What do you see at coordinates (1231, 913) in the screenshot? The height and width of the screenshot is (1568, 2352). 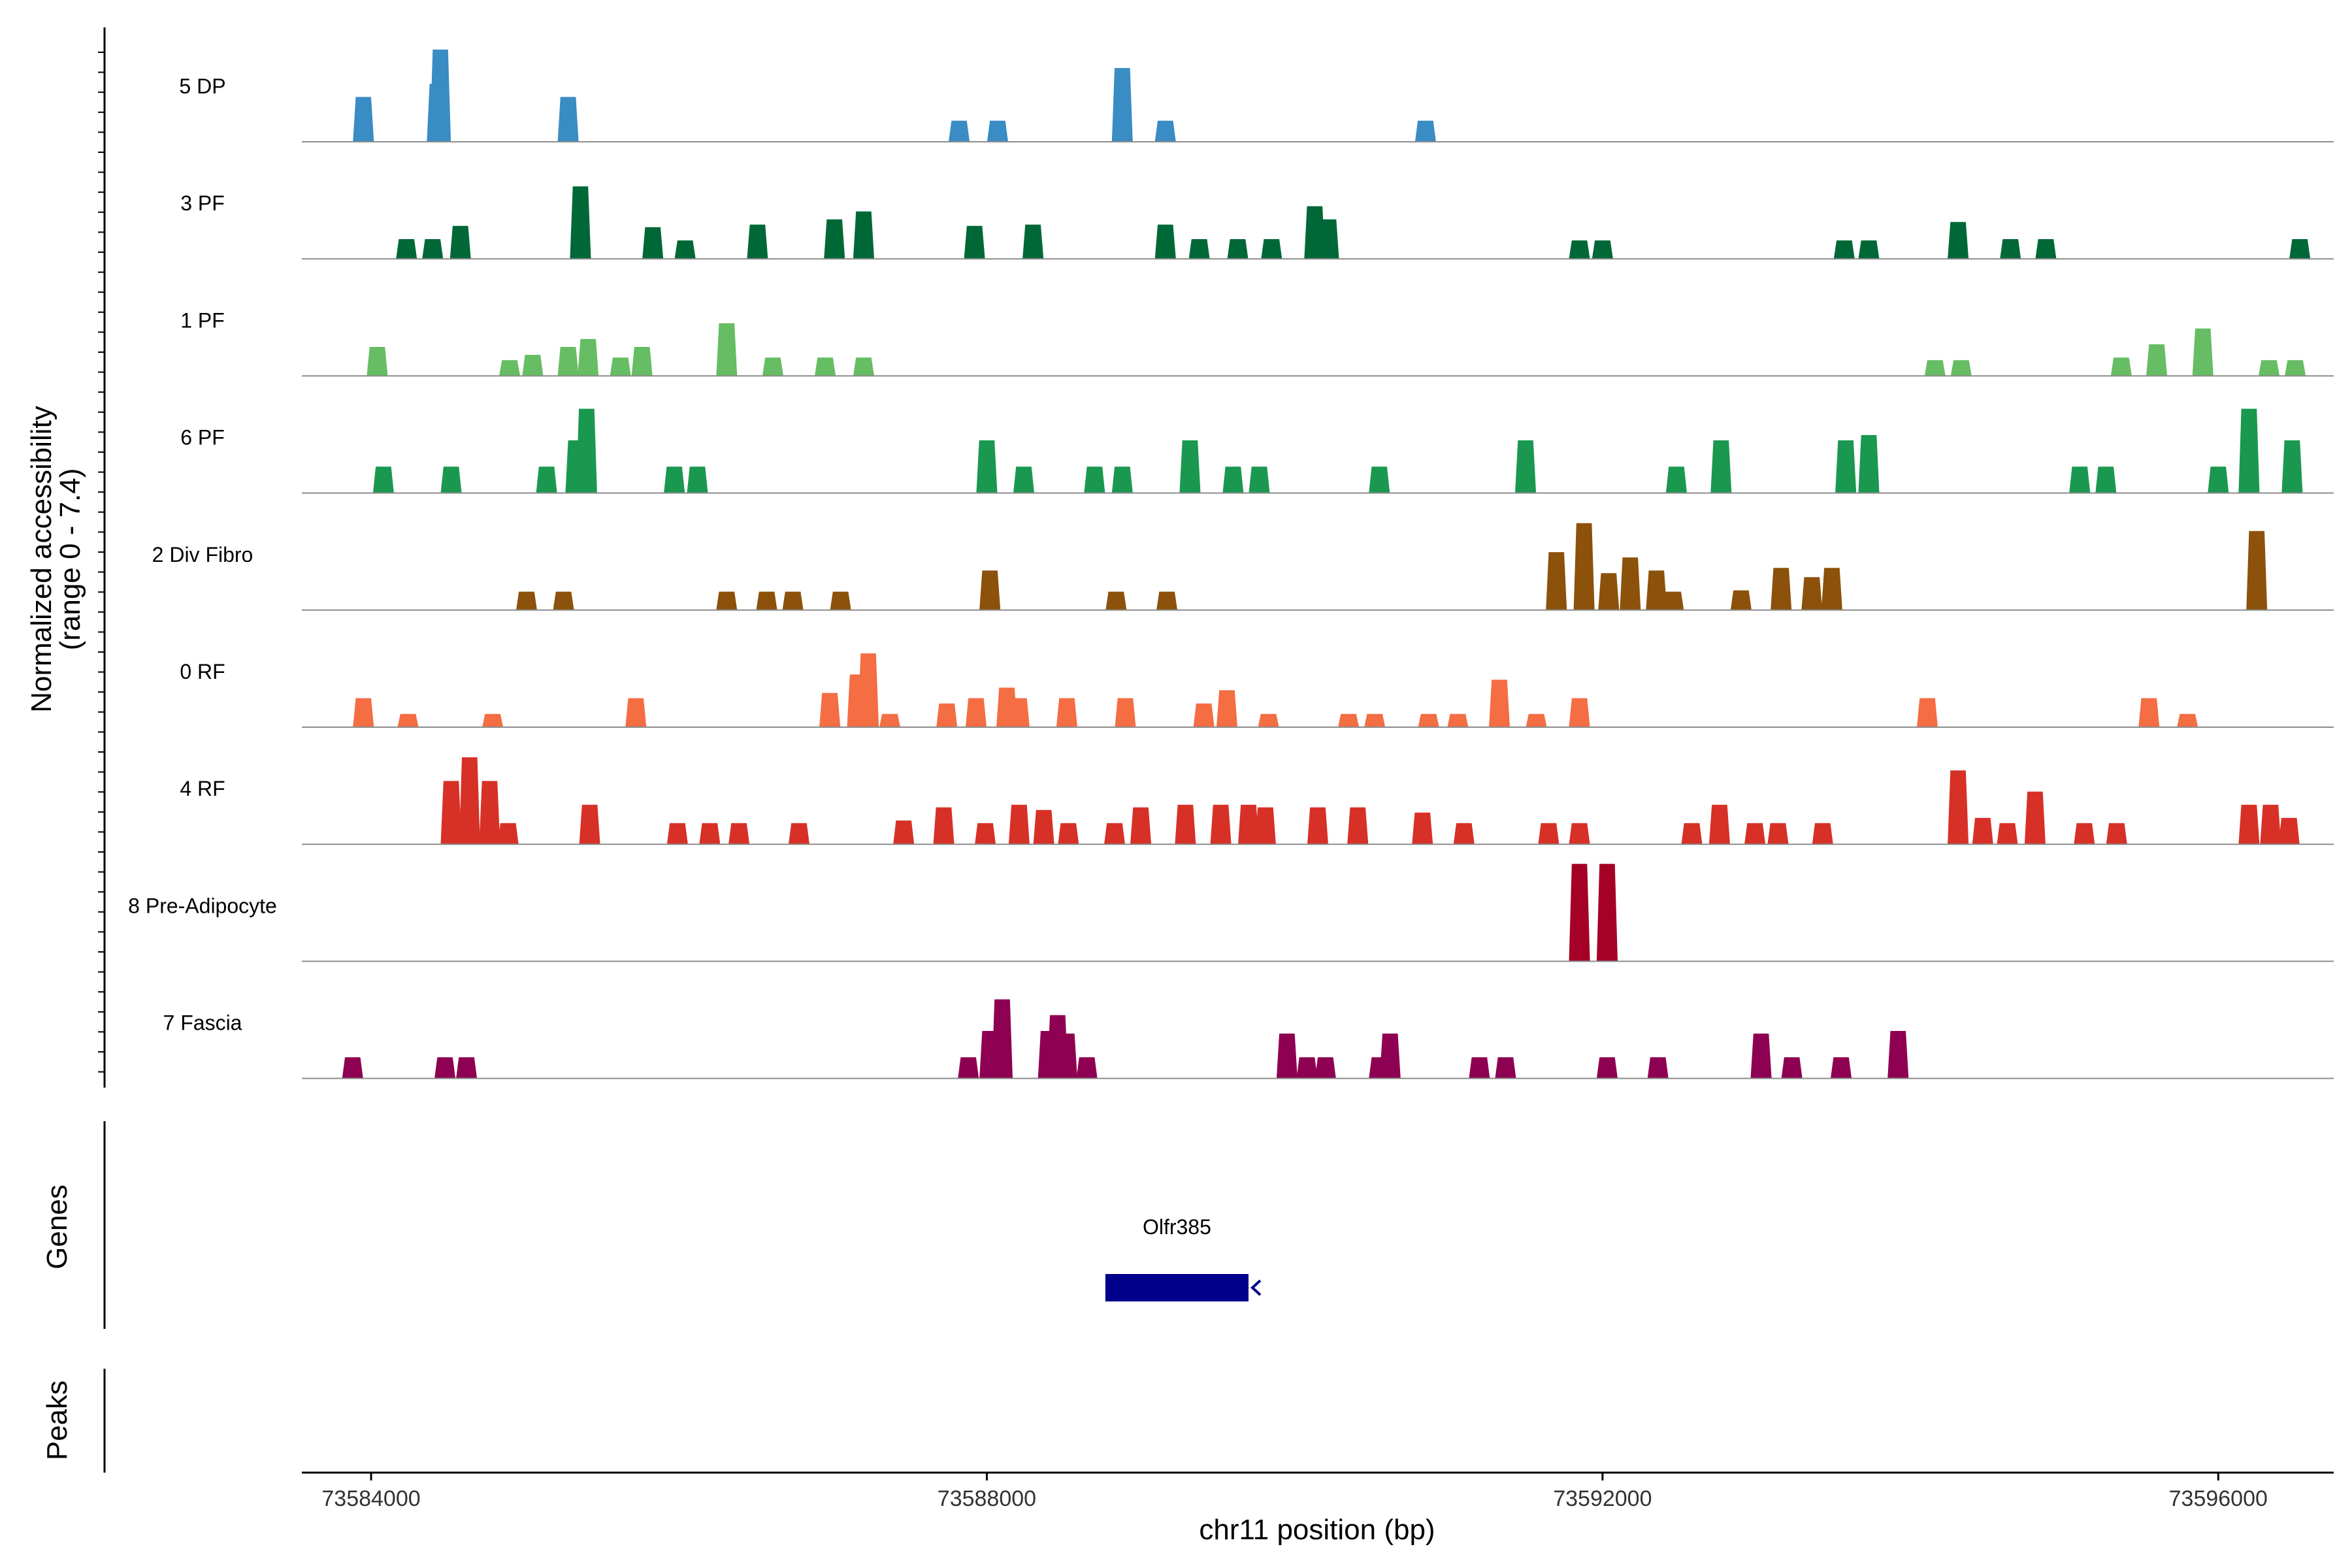 I see `track-7: 8 Pre-Adipocyte` at bounding box center [1231, 913].